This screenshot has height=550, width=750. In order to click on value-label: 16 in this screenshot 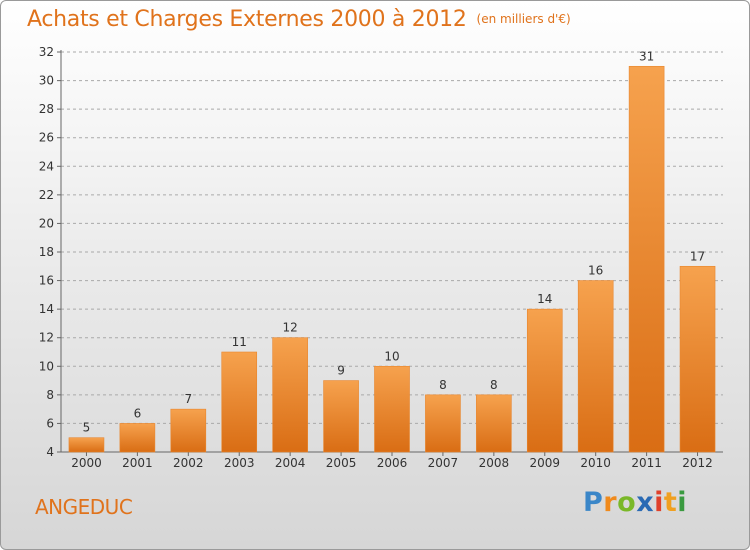, I will do `click(595, 271)`.